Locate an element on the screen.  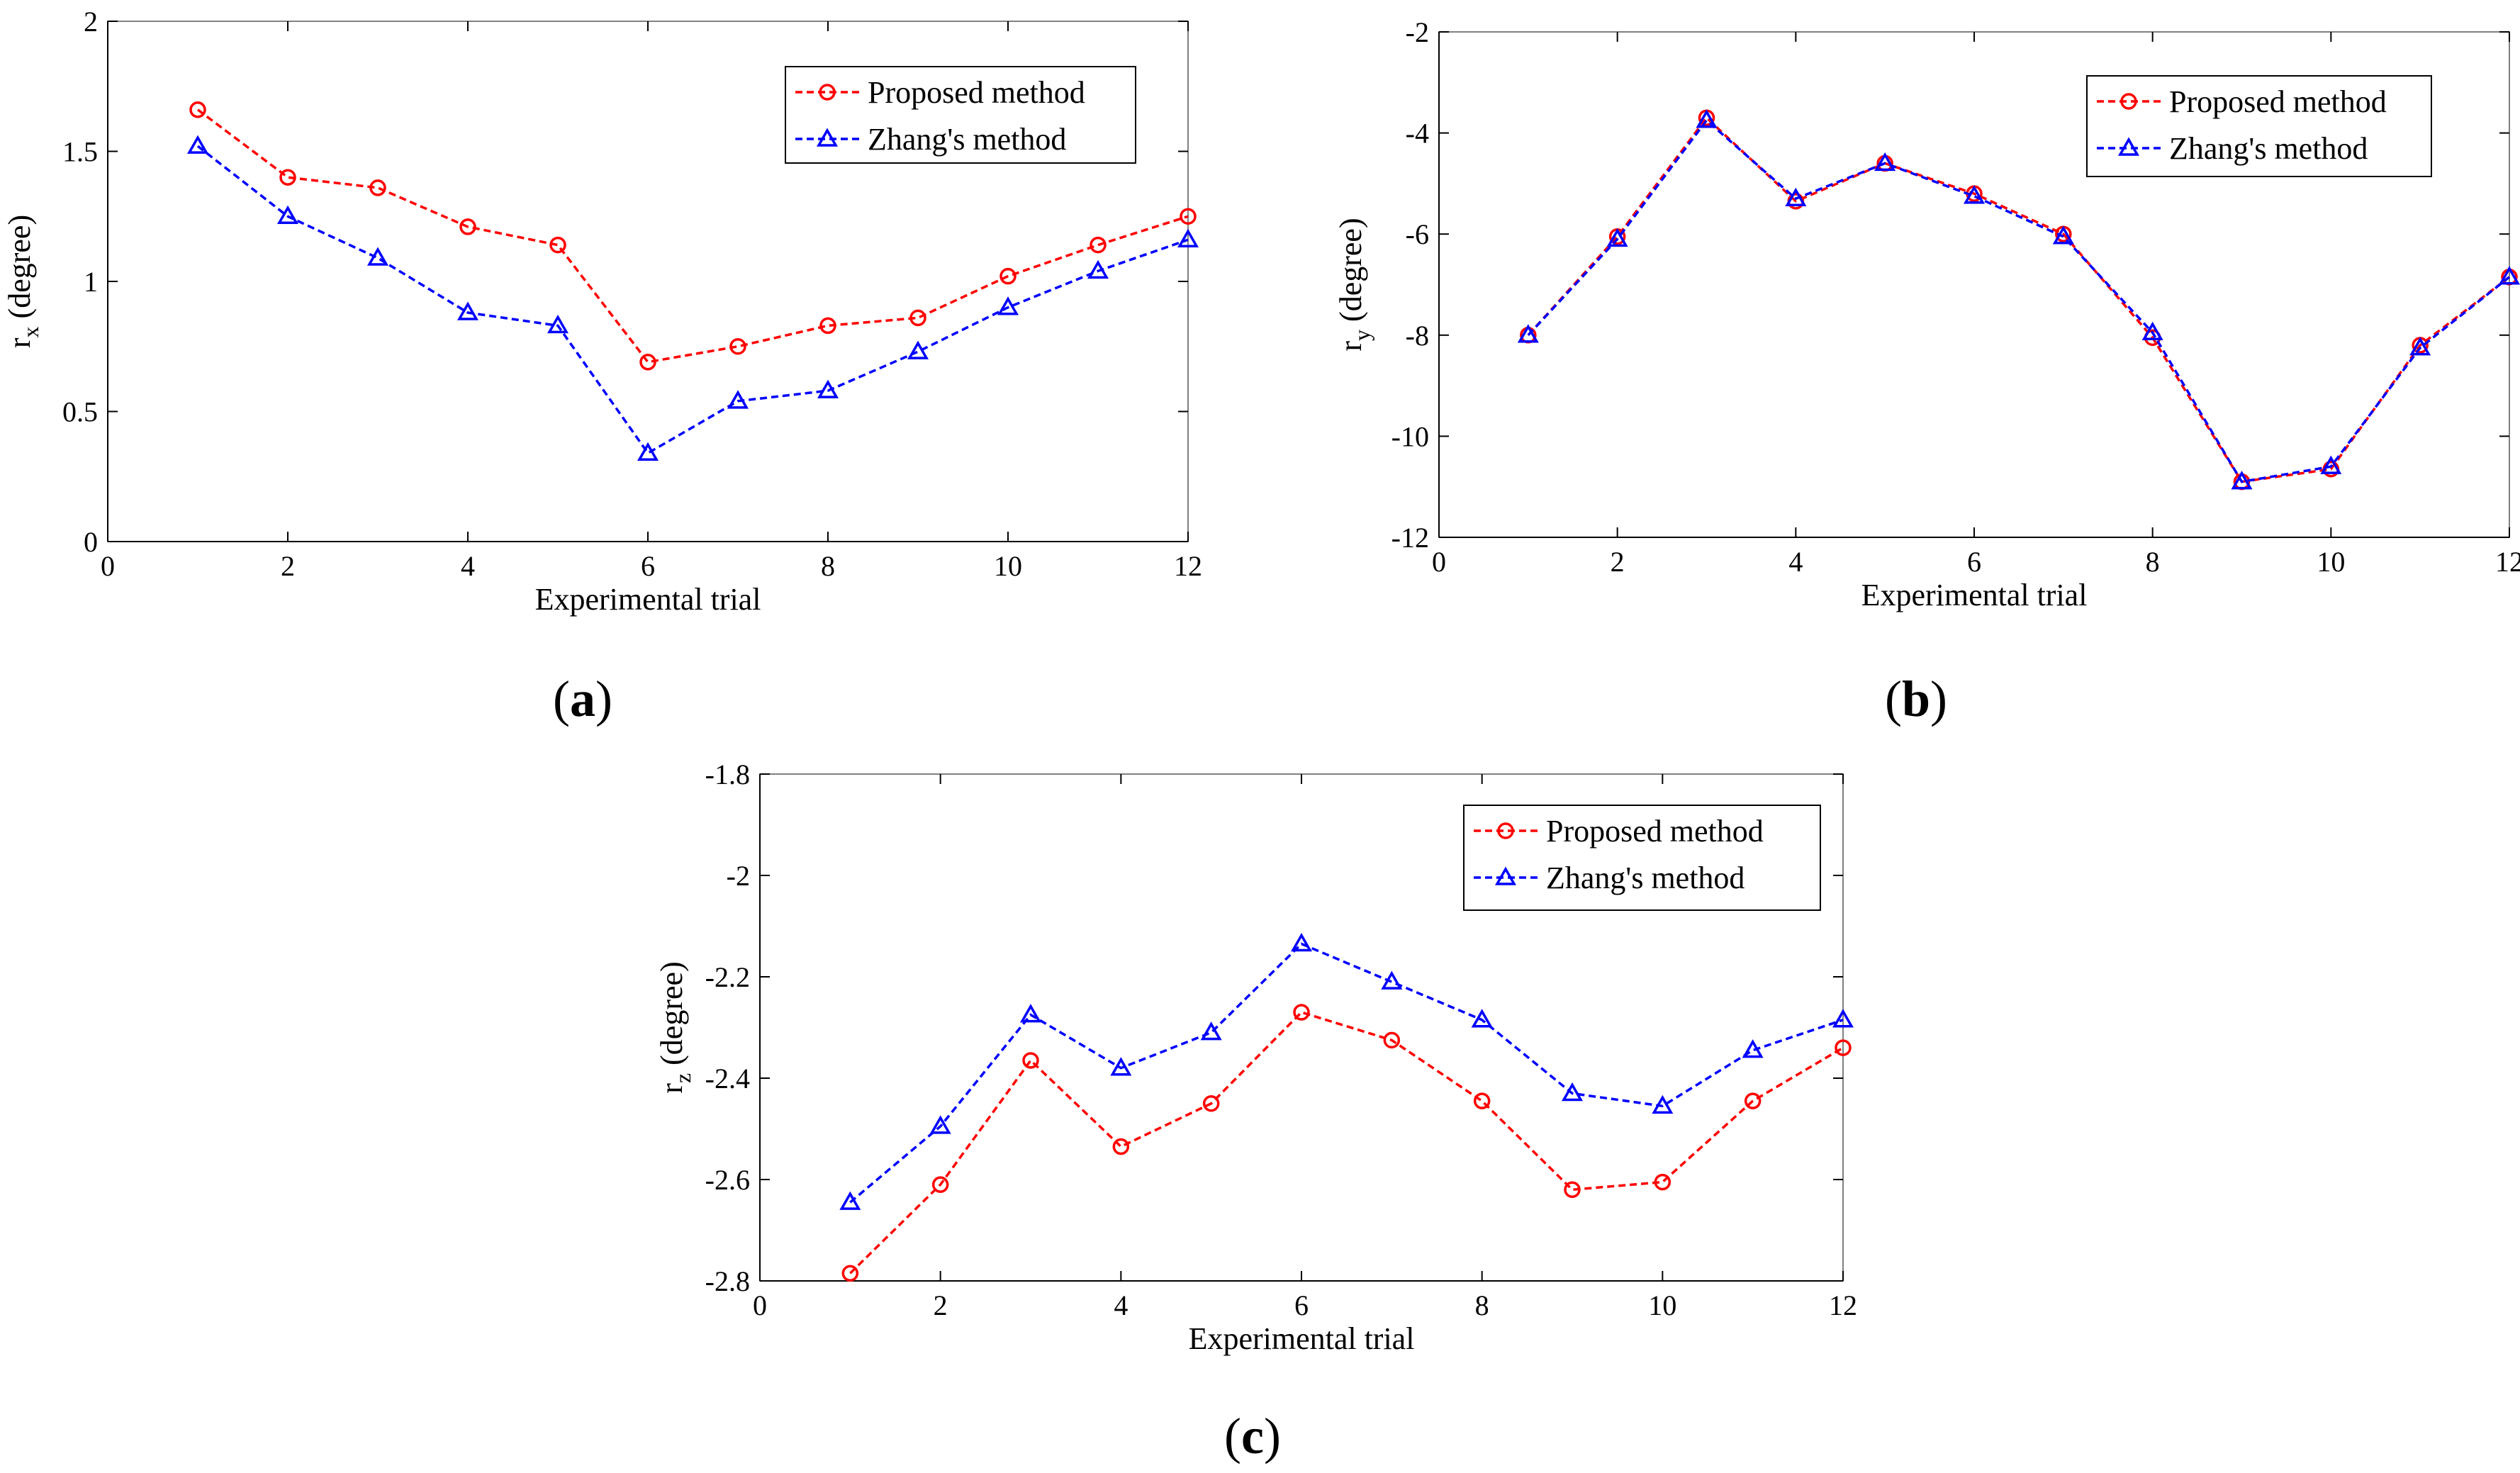
y-tick-label: 1.5 is located at coordinates (80, 152).